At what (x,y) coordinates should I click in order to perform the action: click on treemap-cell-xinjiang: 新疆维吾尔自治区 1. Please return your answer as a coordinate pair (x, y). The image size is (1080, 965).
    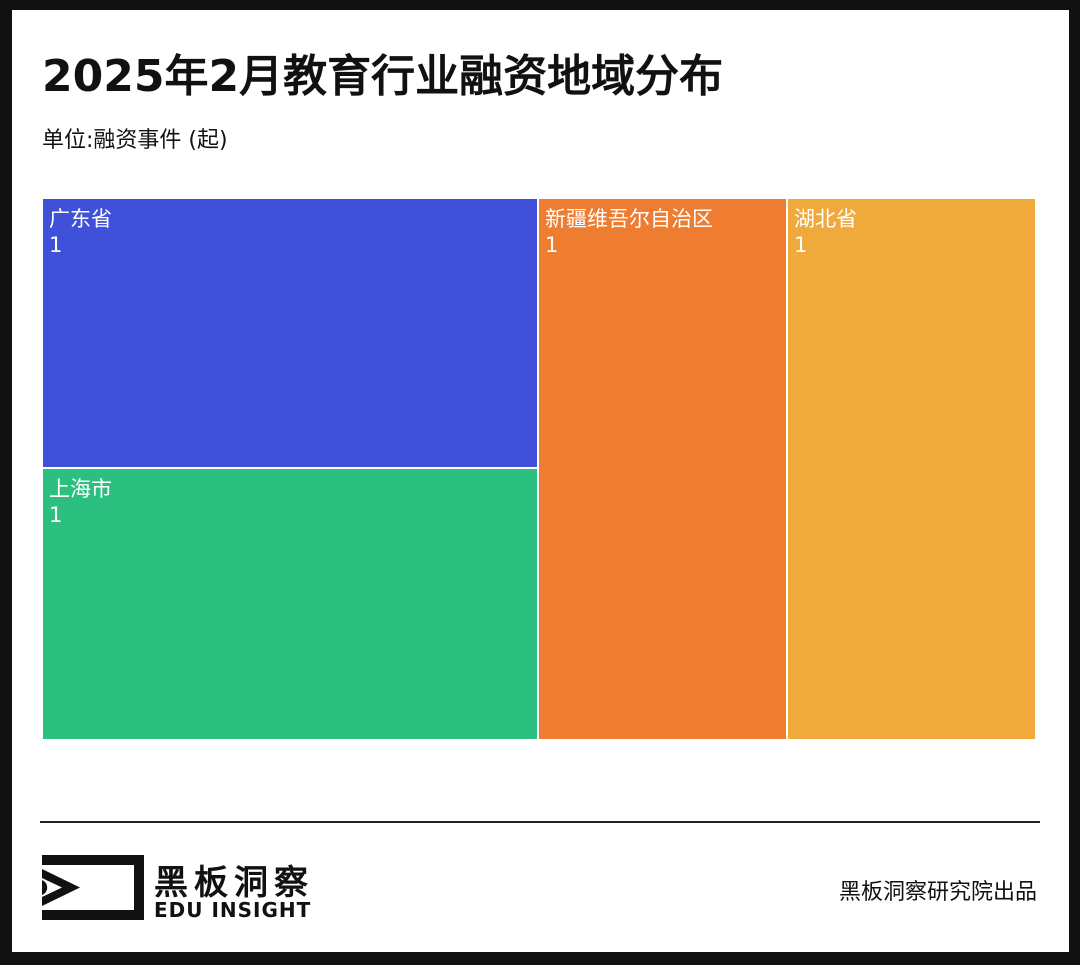
    Looking at the image, I should click on (662, 469).